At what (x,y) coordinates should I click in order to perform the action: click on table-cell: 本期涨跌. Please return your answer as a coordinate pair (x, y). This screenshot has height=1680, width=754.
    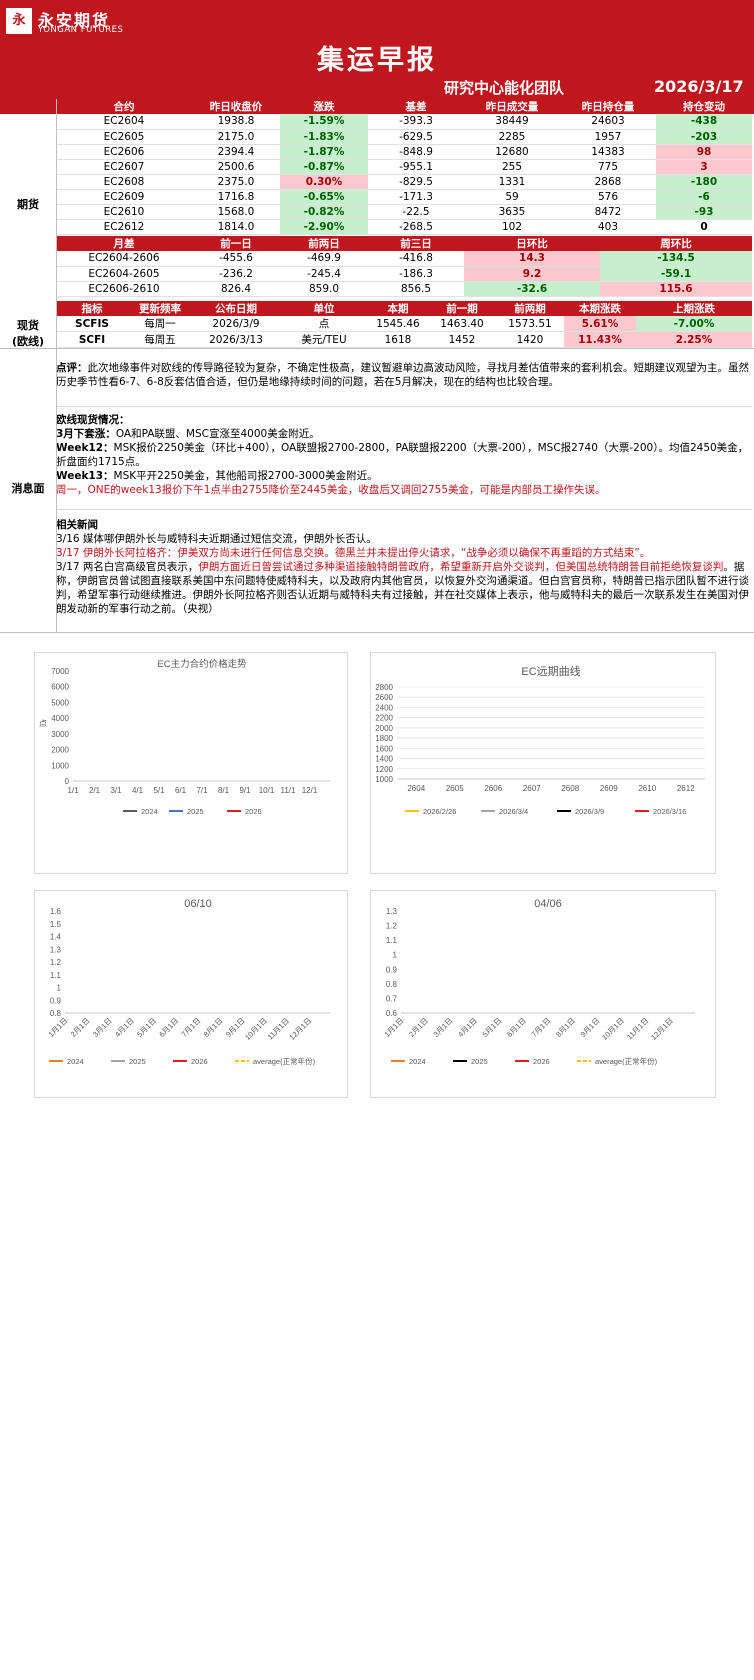
    Looking at the image, I should click on (600, 308).